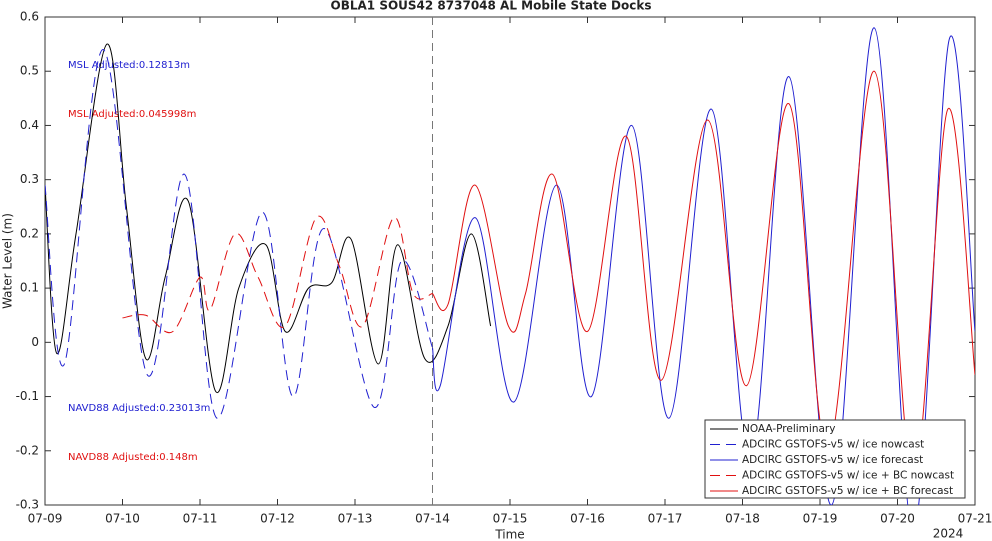 This screenshot has height=541, width=992. What do you see at coordinates (820, 519) in the screenshot?
I see `x-tick-label: 07-19` at bounding box center [820, 519].